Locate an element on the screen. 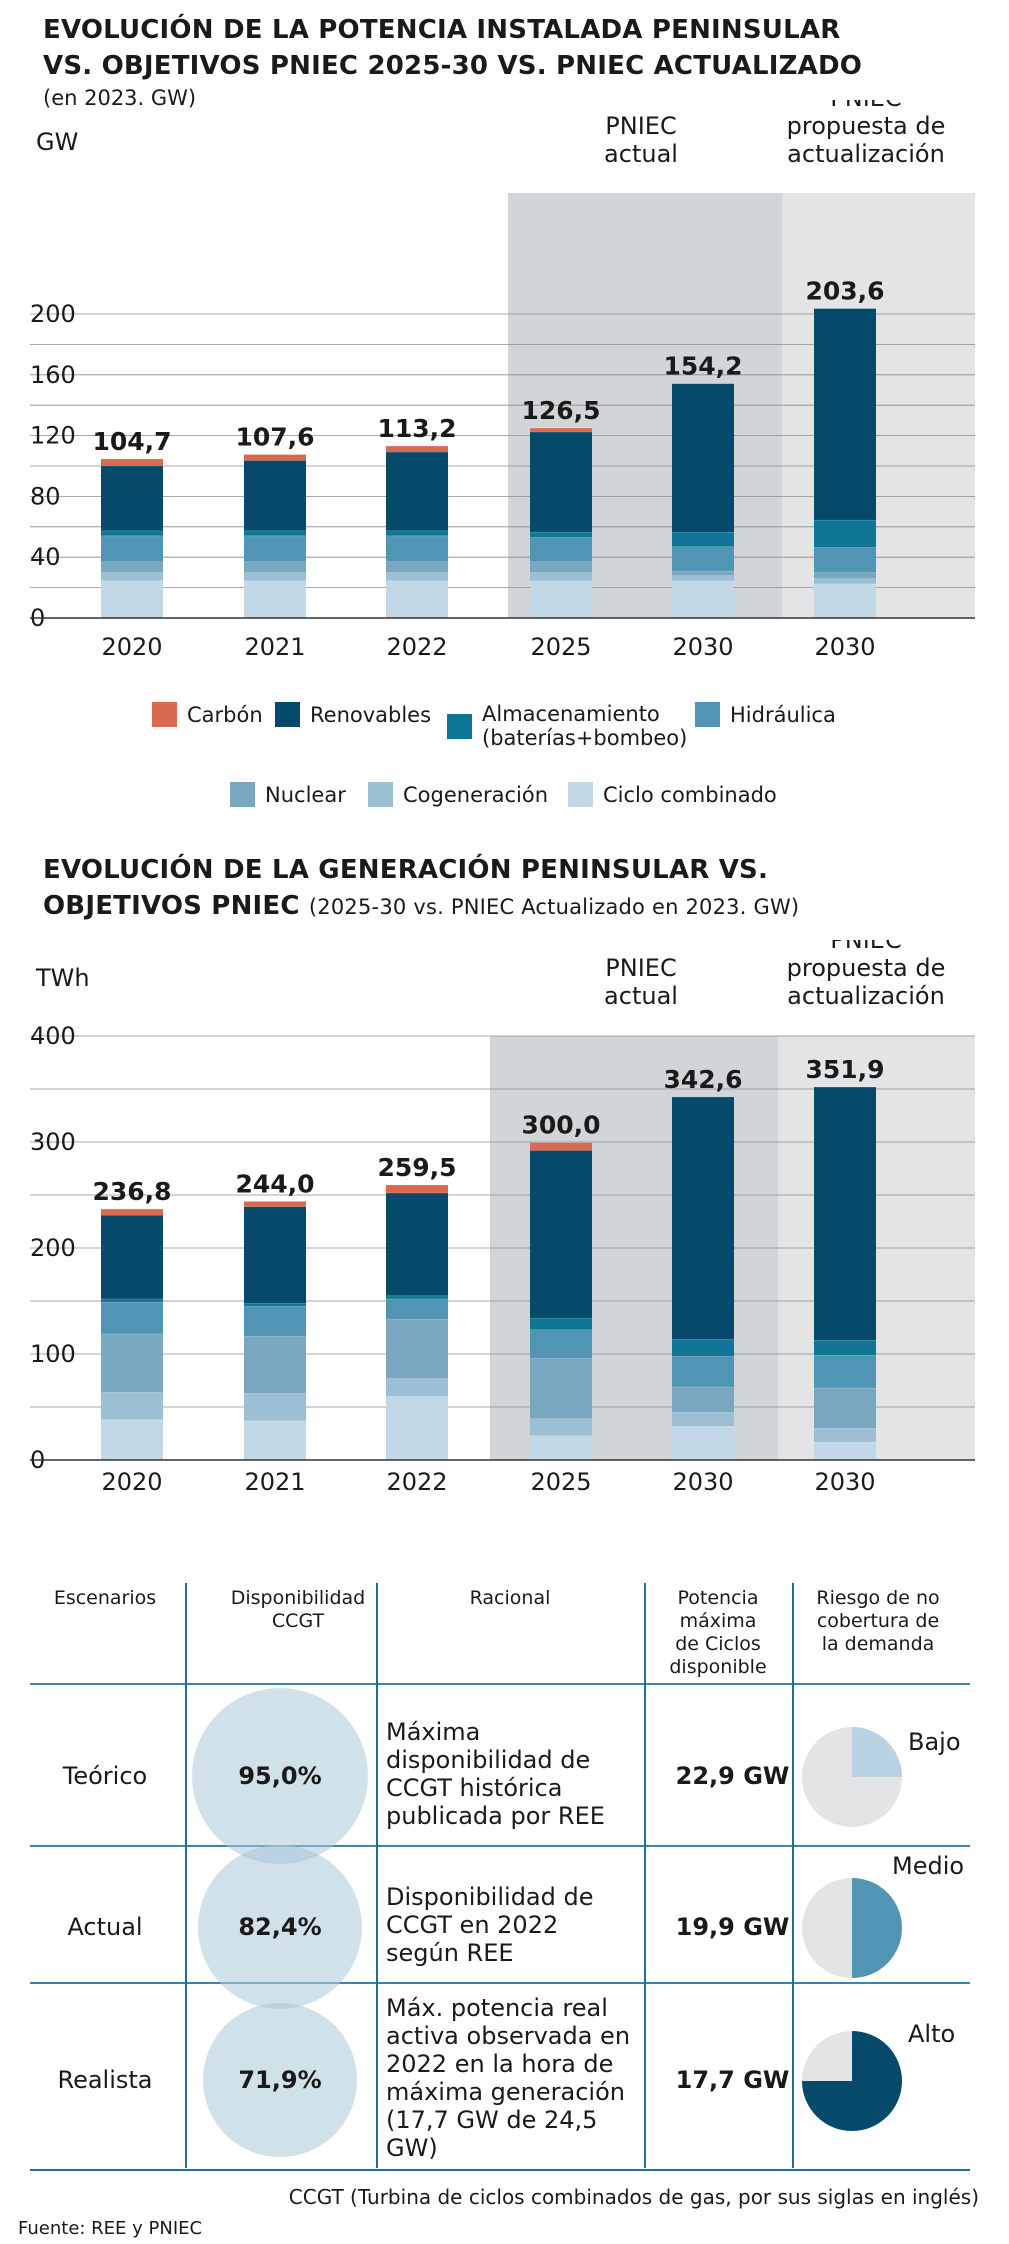 The height and width of the screenshot is (2244, 1009). rationale-text: Disponibilidad de CCGT en 2022 según REE is located at coordinates (490, 1925).